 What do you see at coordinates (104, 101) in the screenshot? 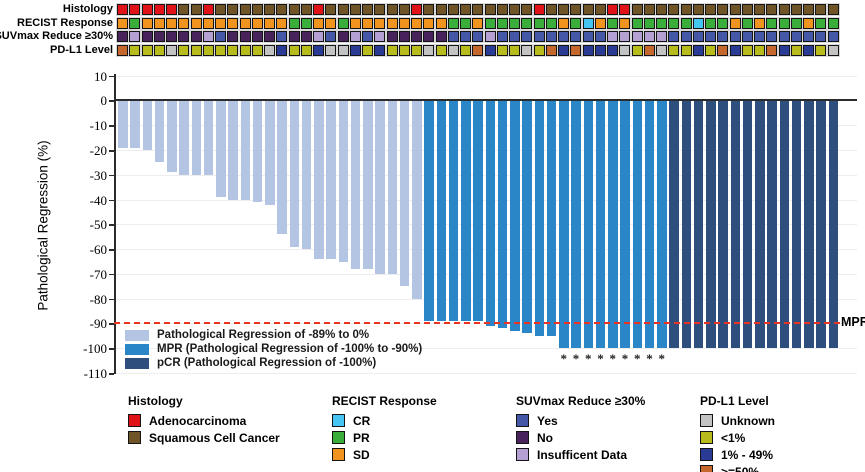
I see `y-tick-label: 0` at bounding box center [104, 101].